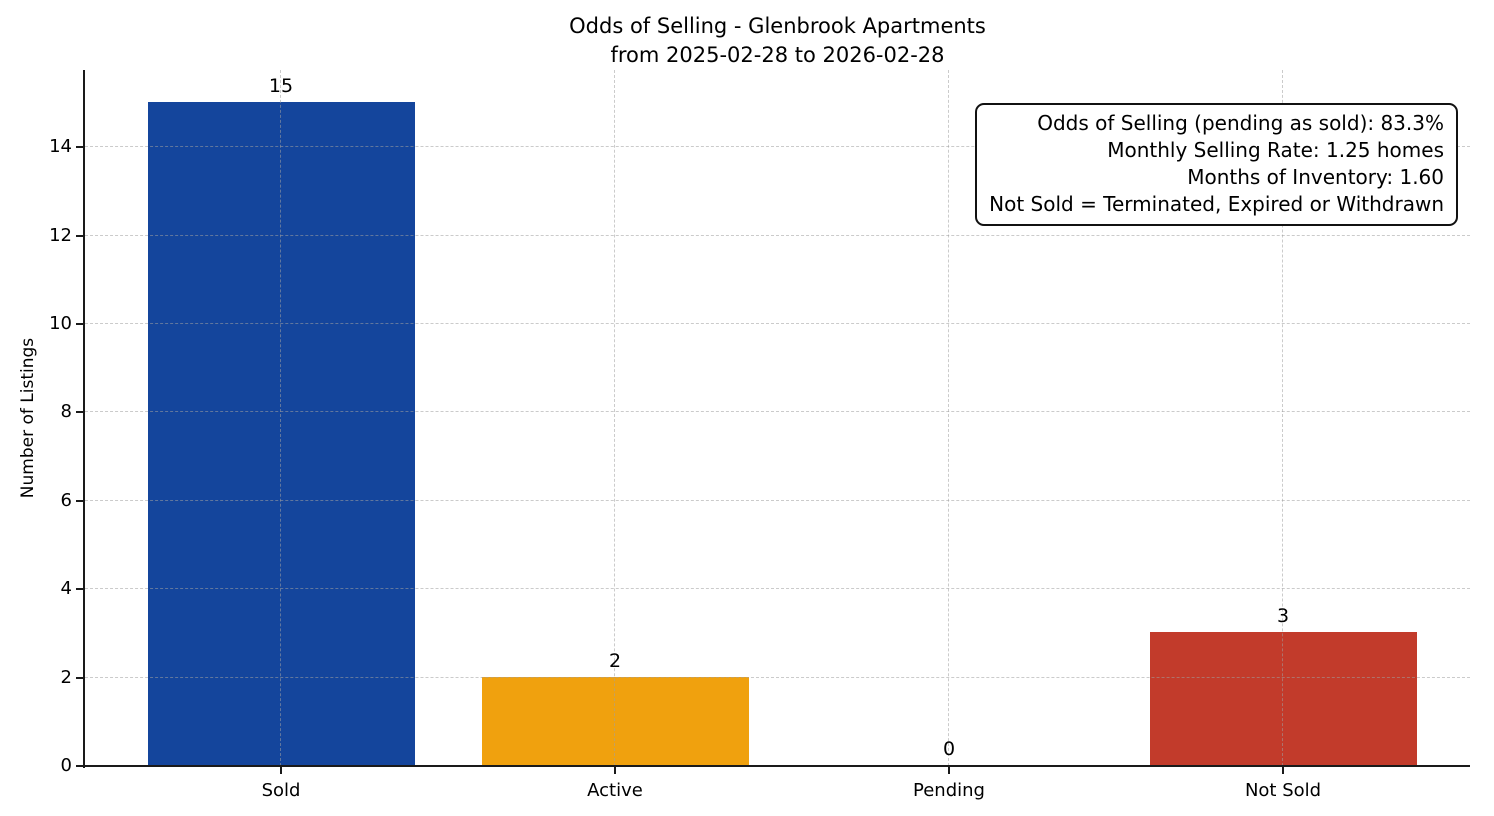 Image resolution: width=1494 pixels, height=816 pixels. Describe the element at coordinates (66, 765) in the screenshot. I see `y-tick-label-0: 0` at that location.